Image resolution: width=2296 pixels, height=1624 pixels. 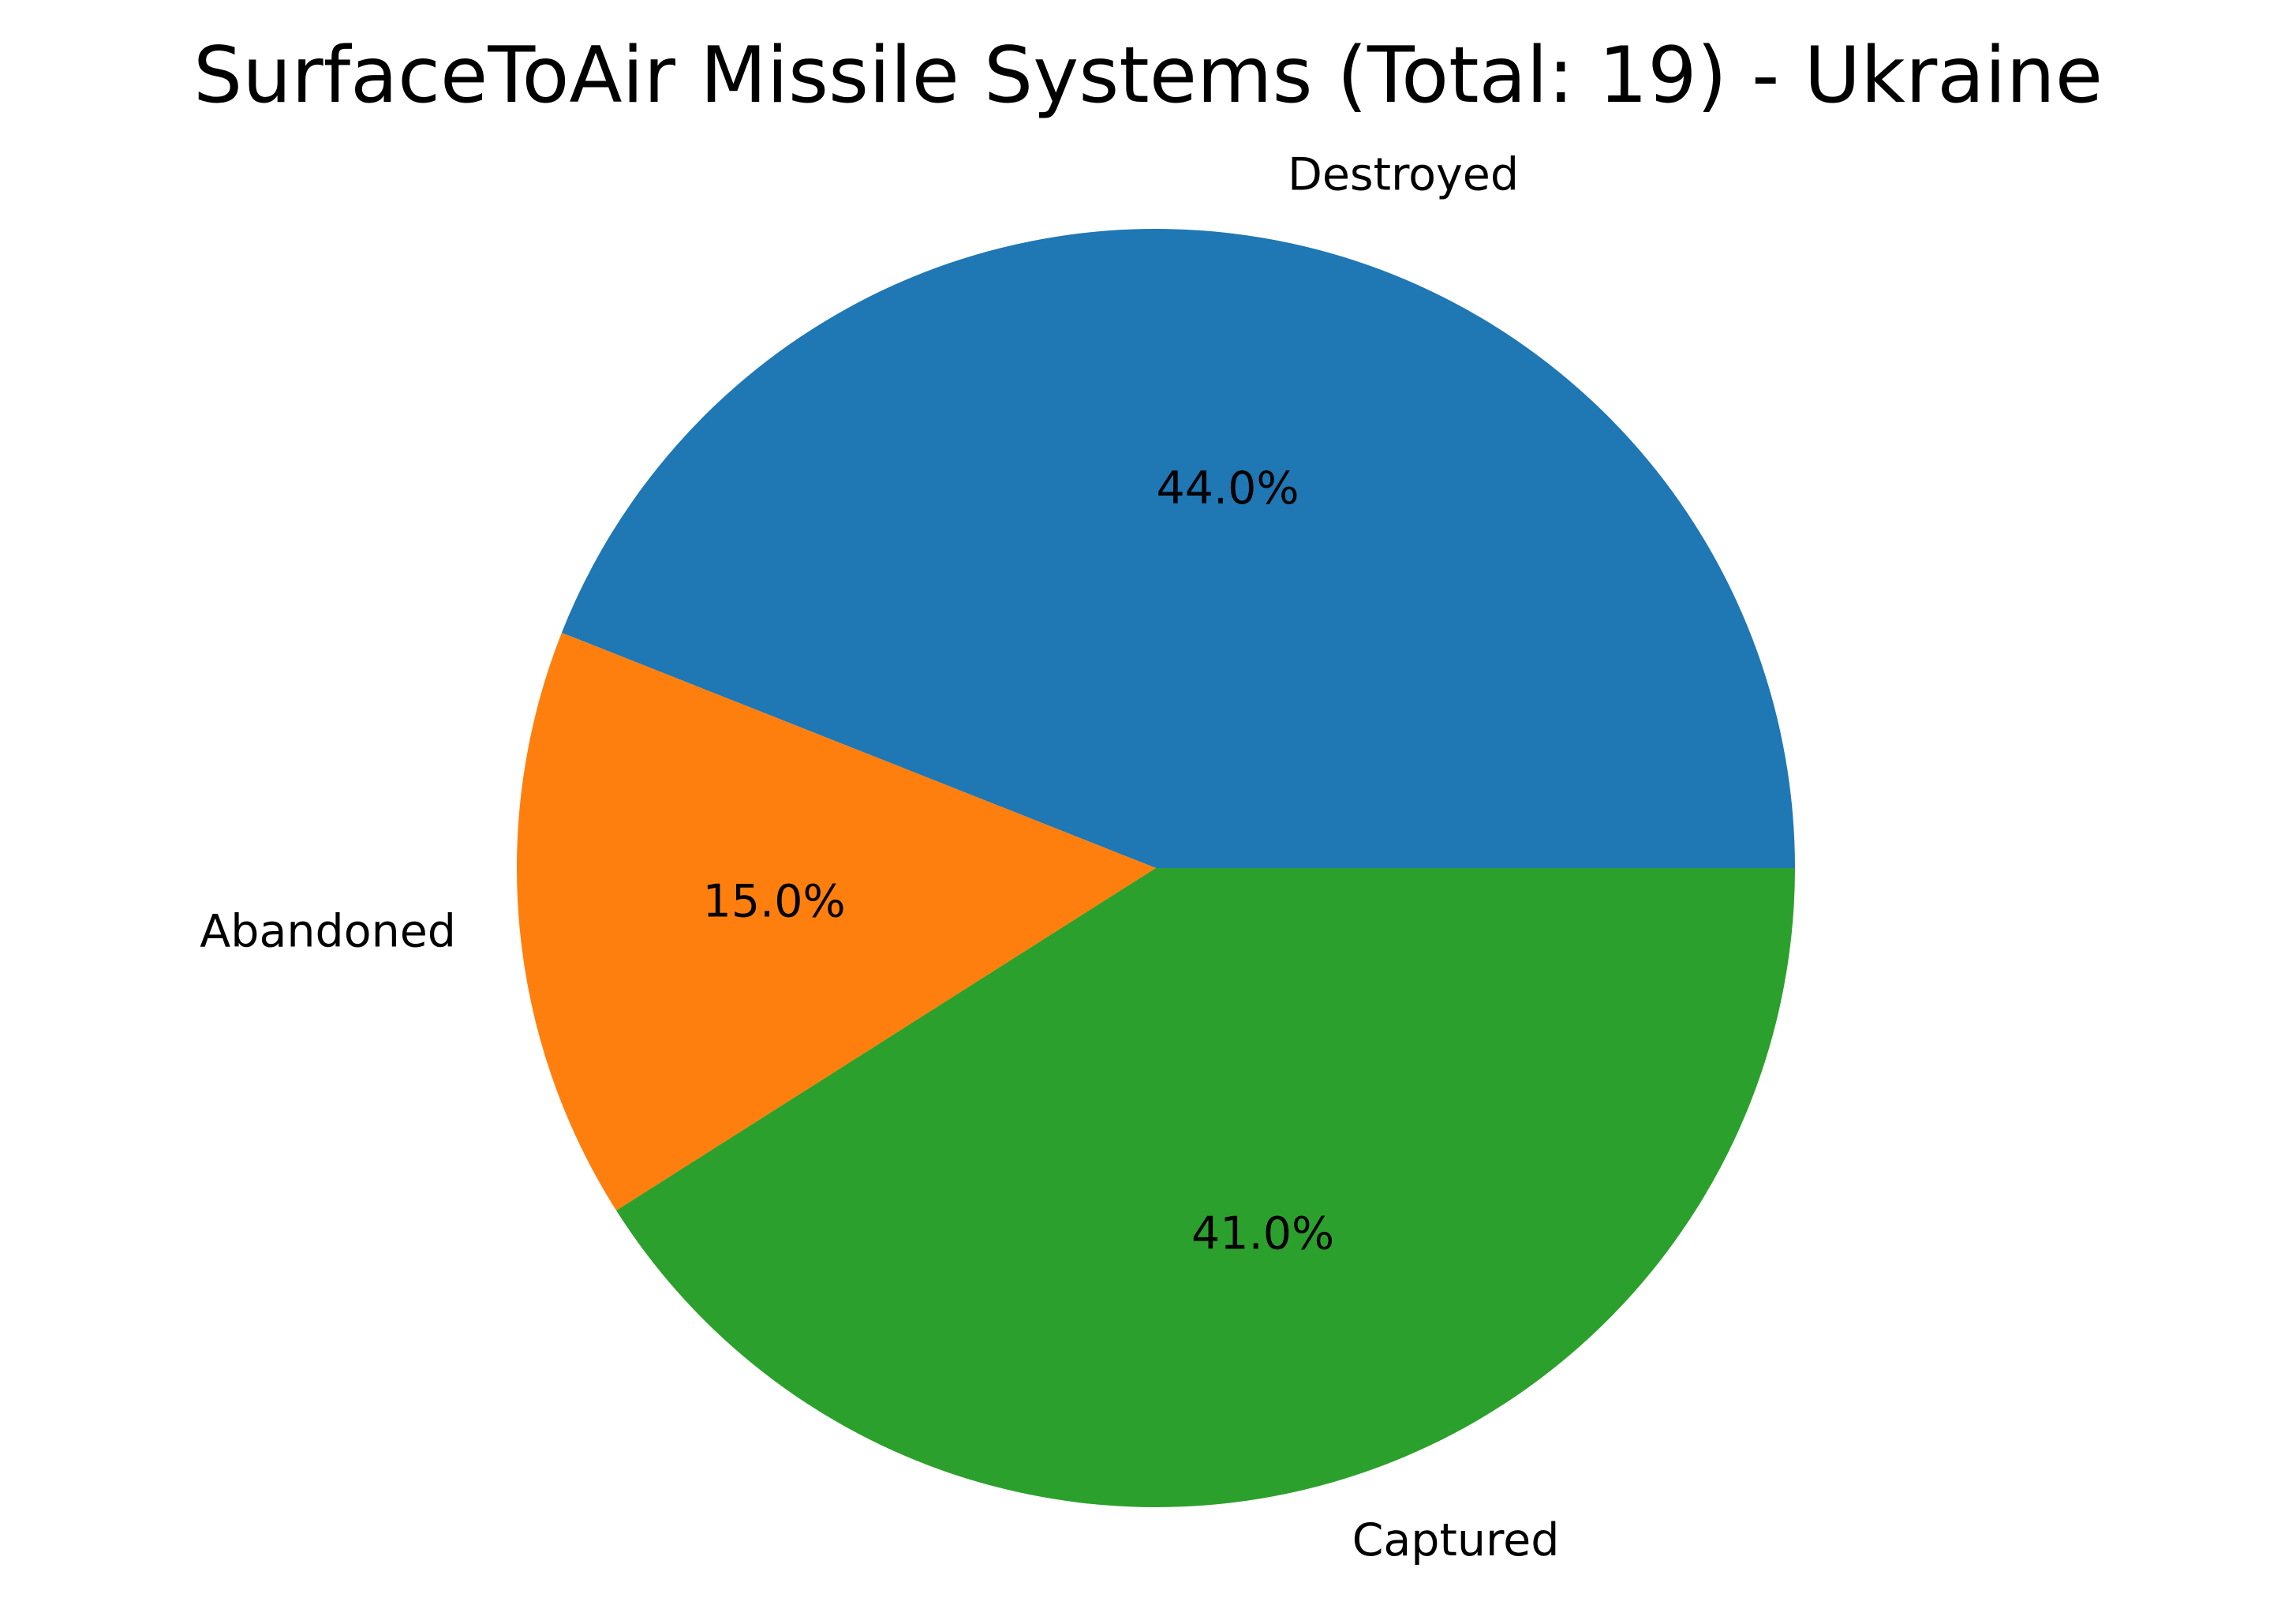 I want to click on slice-label-captured: Captured, so click(x=1456, y=1540).